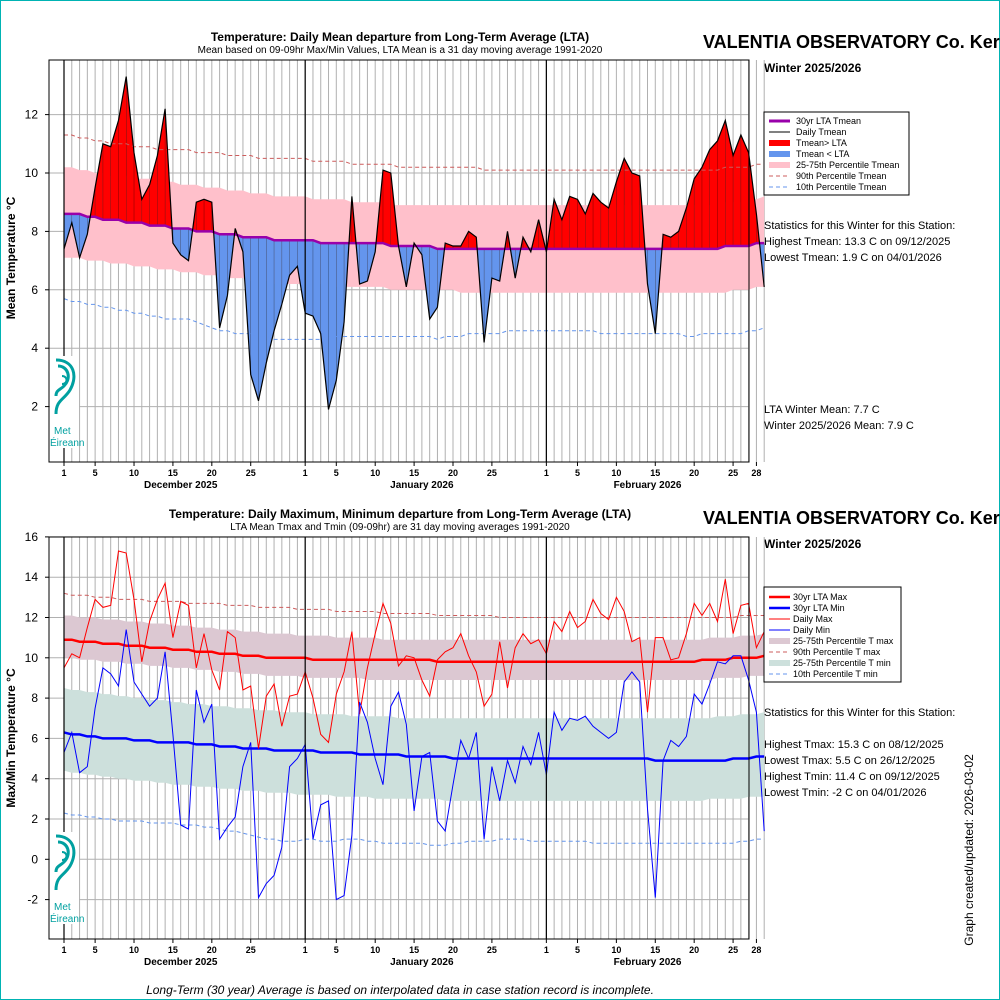 The height and width of the screenshot is (1000, 1000). What do you see at coordinates (857, 242) in the screenshot?
I see `chart1-stat-highest: Highest Tmean: 13.3 C on 09/12/2025` at bounding box center [857, 242].